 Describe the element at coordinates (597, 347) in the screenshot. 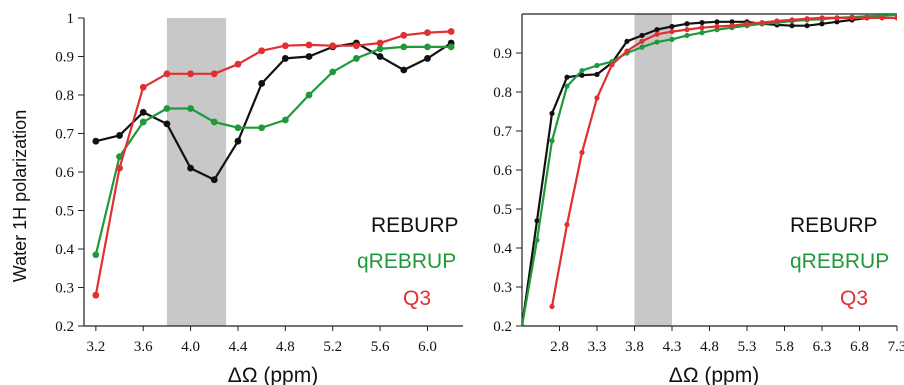

I see `x-tick-label: 3.3` at that location.